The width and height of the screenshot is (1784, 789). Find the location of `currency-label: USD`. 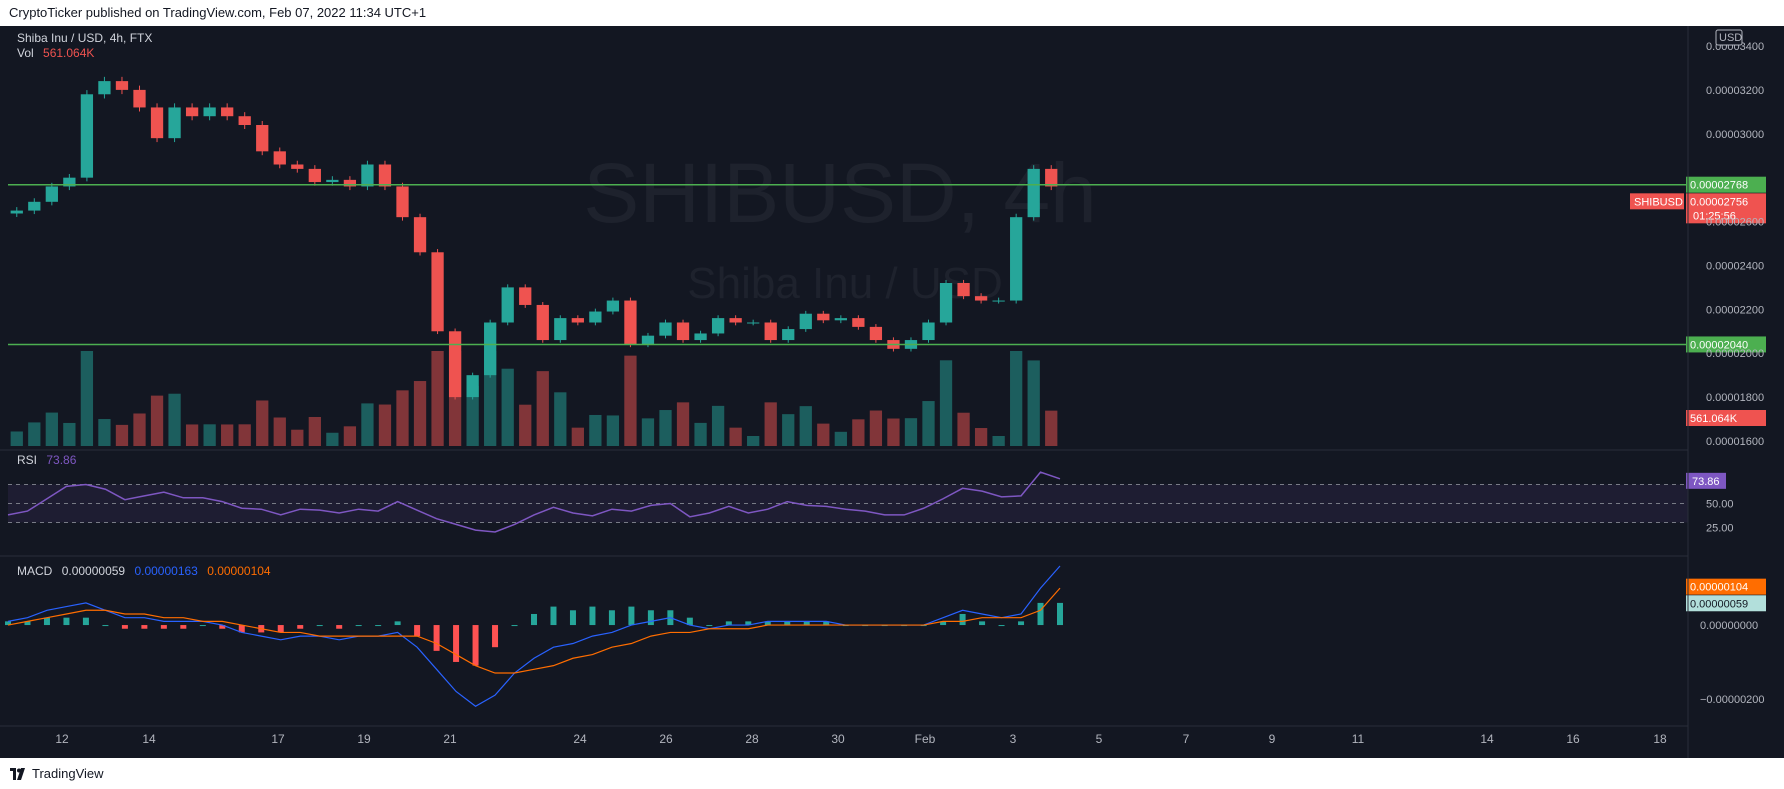

currency-label: USD is located at coordinates (1730, 38).